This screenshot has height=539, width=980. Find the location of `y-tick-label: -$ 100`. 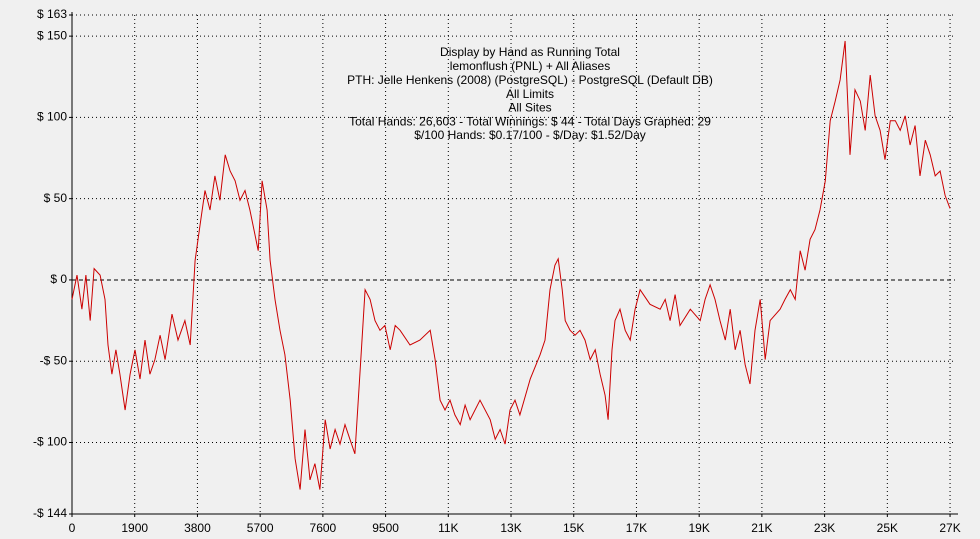

y-tick-label: -$ 100 is located at coordinates (50, 442).